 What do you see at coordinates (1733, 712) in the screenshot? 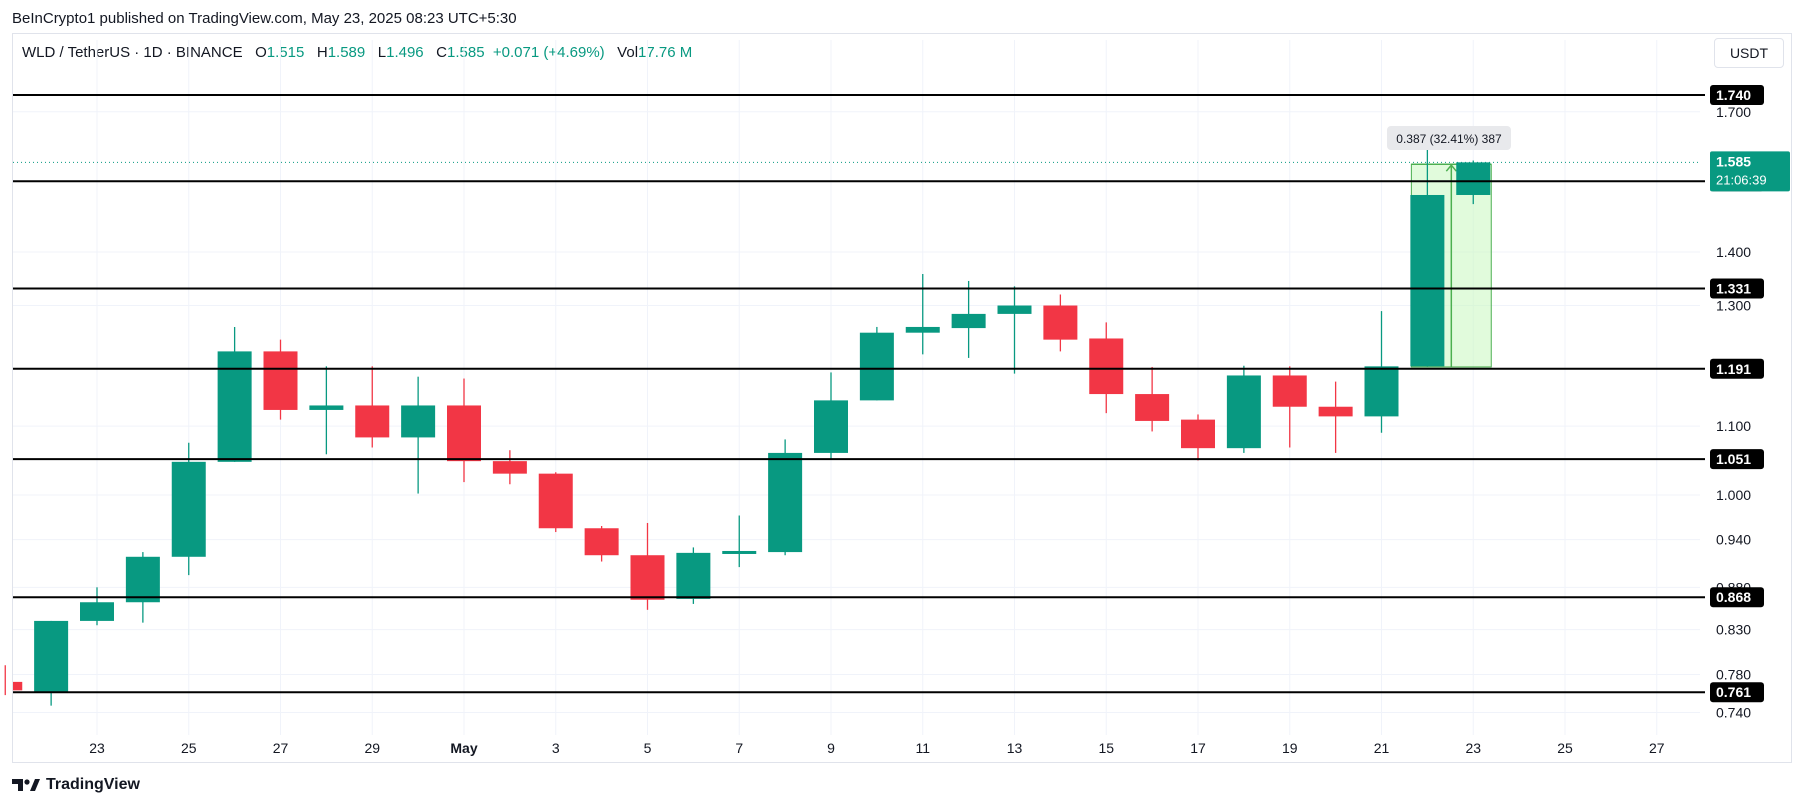
I see `y-axis-tick-label: 0.740` at bounding box center [1733, 712].